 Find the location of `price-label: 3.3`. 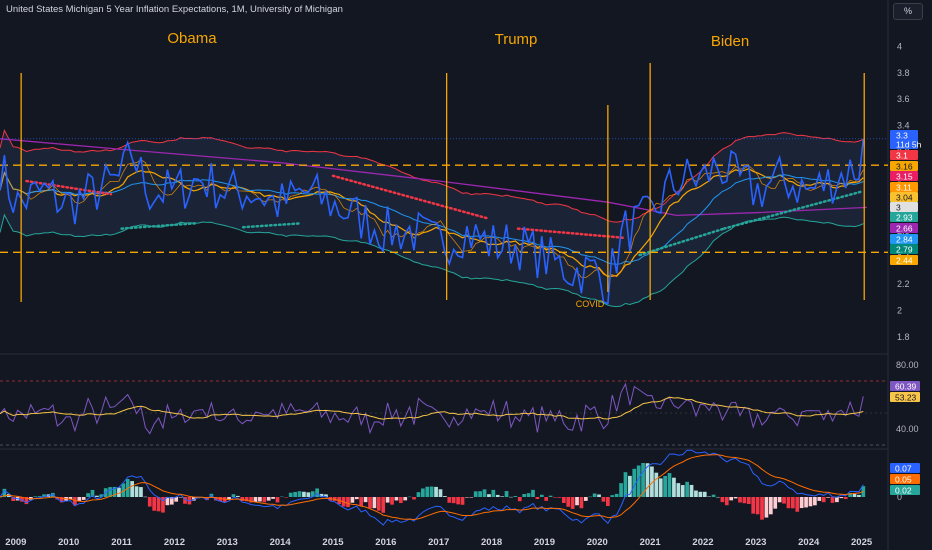

price-label: 3.3 is located at coordinates (904, 135).